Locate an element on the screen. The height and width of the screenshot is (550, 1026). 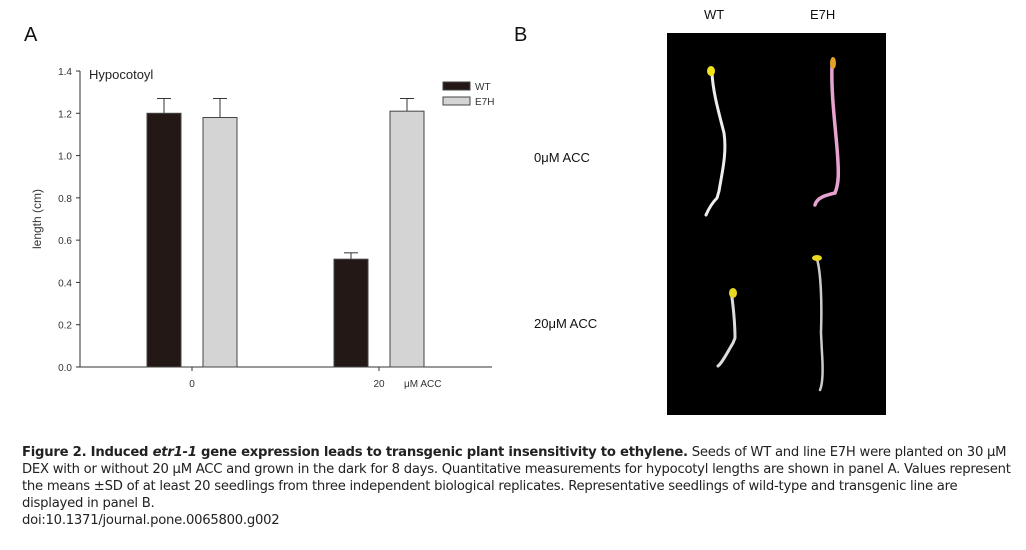
y-tick-label: 0.2 is located at coordinates (65, 326).